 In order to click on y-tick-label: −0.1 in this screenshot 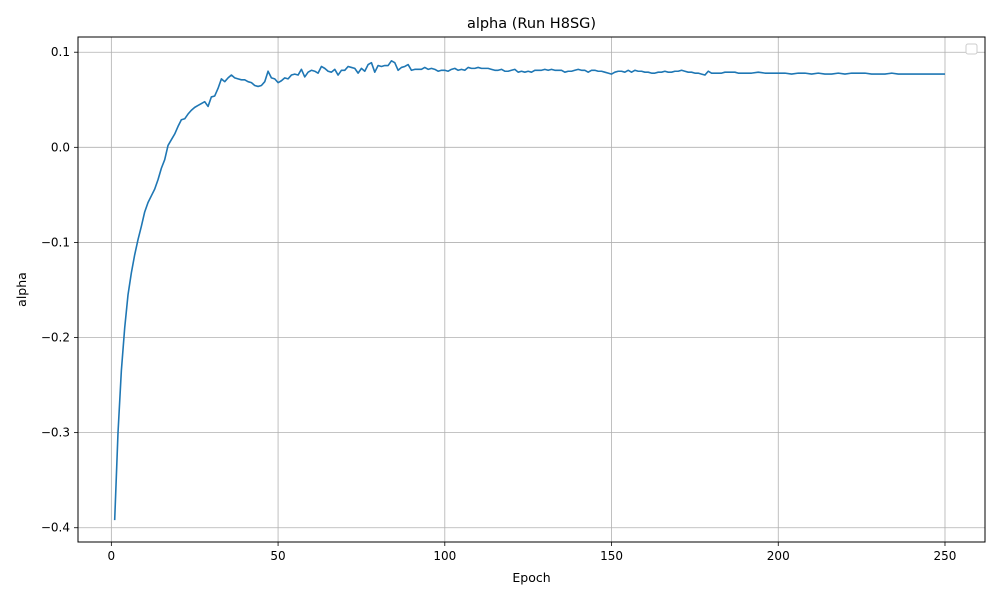, I will do `click(55, 242)`.